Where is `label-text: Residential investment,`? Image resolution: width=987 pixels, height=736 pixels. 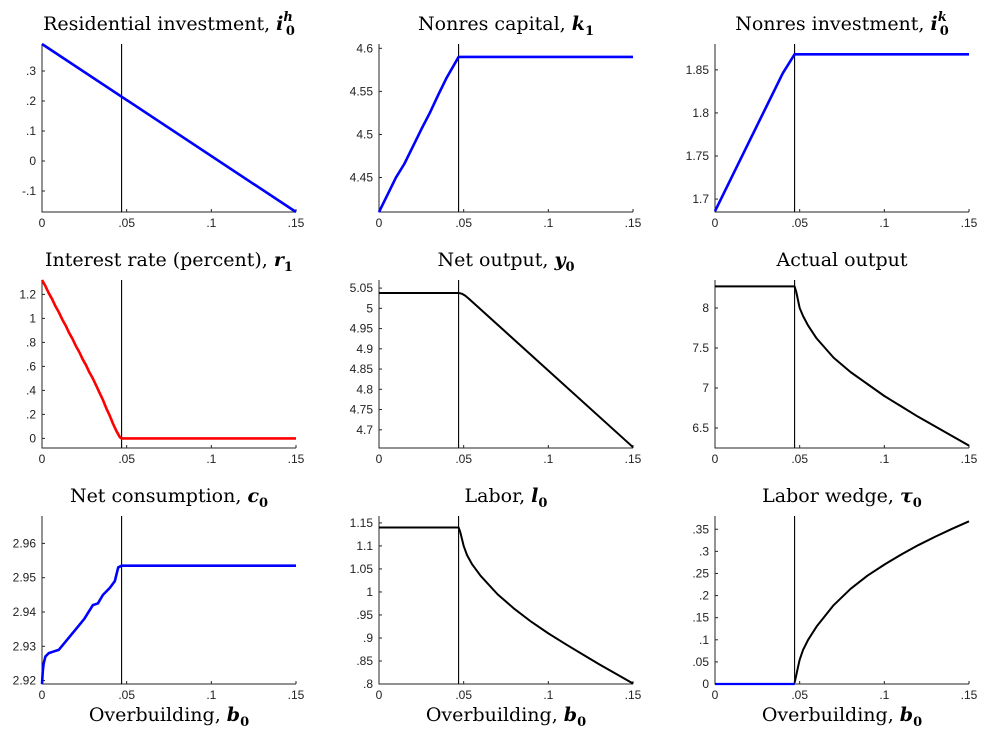 label-text: Residential investment, is located at coordinates (159, 24).